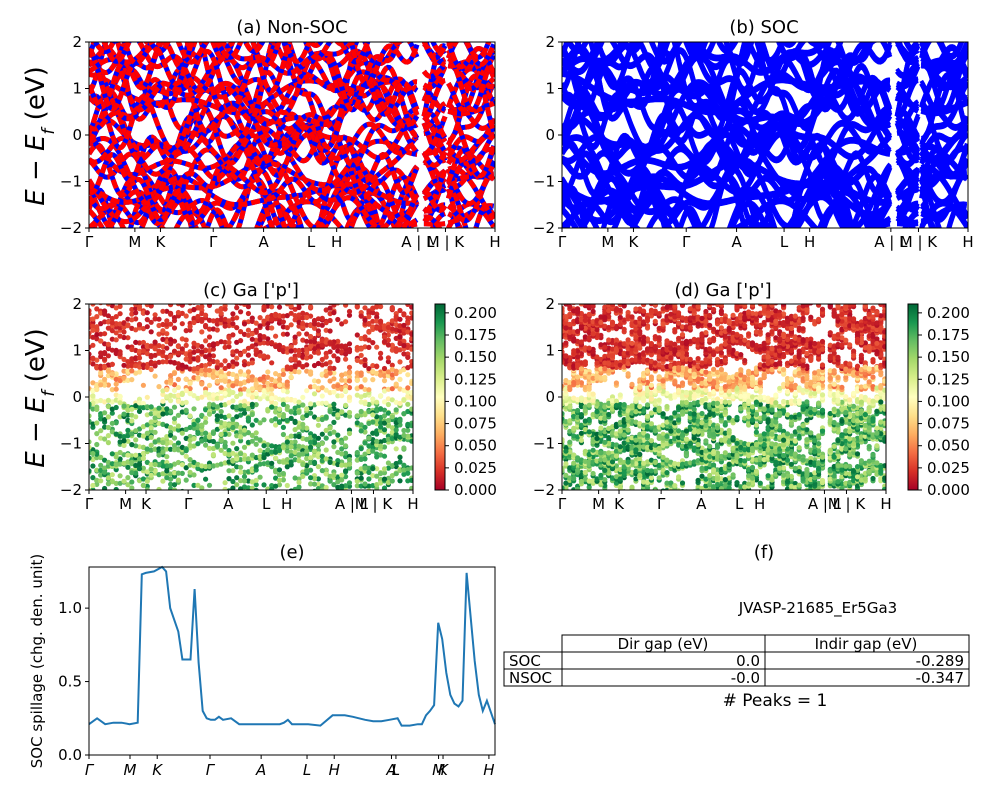  I want to click on panel-f-title: (f), so click(764, 552).